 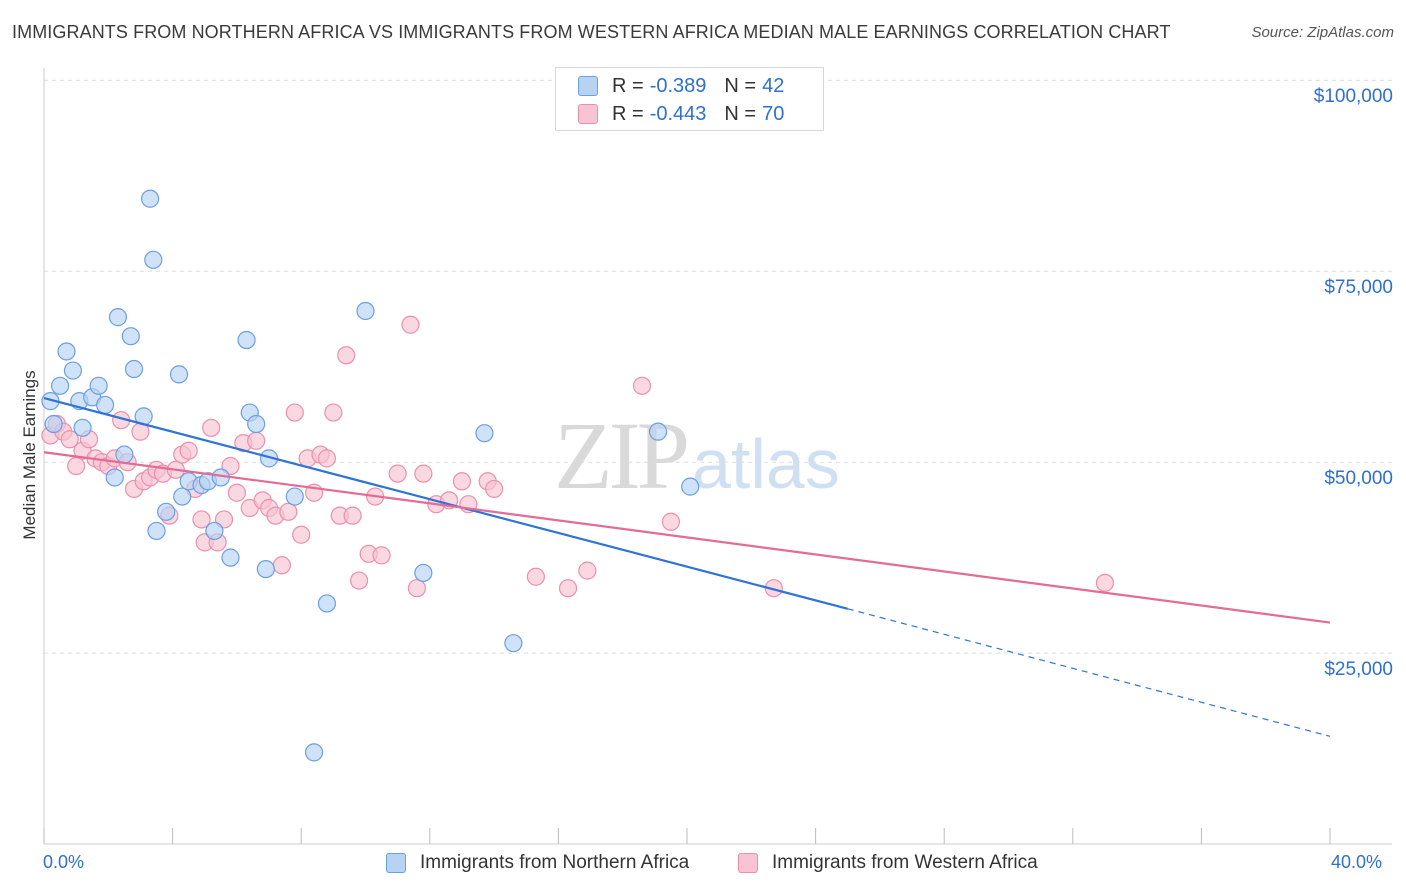 What do you see at coordinates (1358, 669) in the screenshot?
I see `y-tick-label-25000: $25,000` at bounding box center [1358, 669].